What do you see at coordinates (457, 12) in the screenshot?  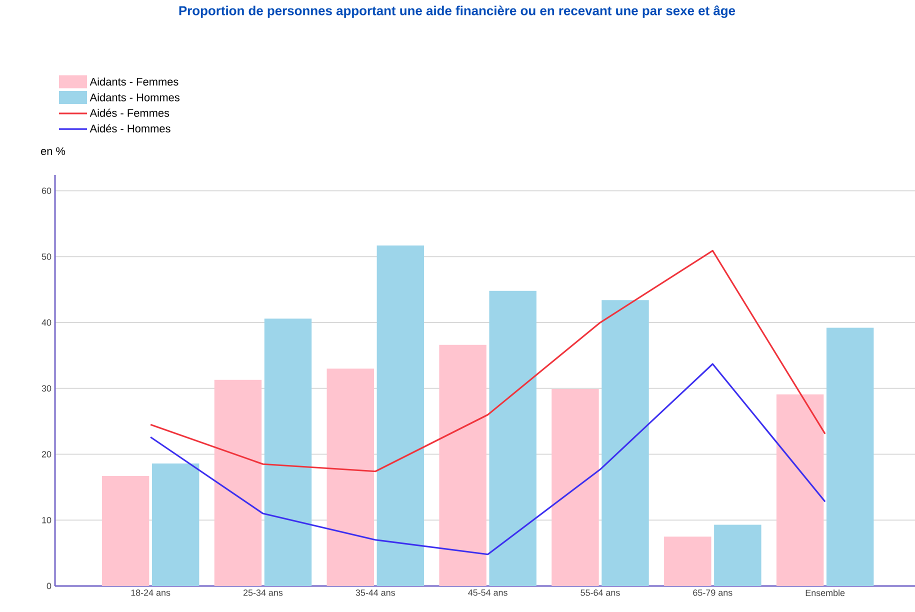 I see `chart-title: Proportion de personnes apportant une aide financière ou en recevant une par sexe et âge` at bounding box center [457, 12].